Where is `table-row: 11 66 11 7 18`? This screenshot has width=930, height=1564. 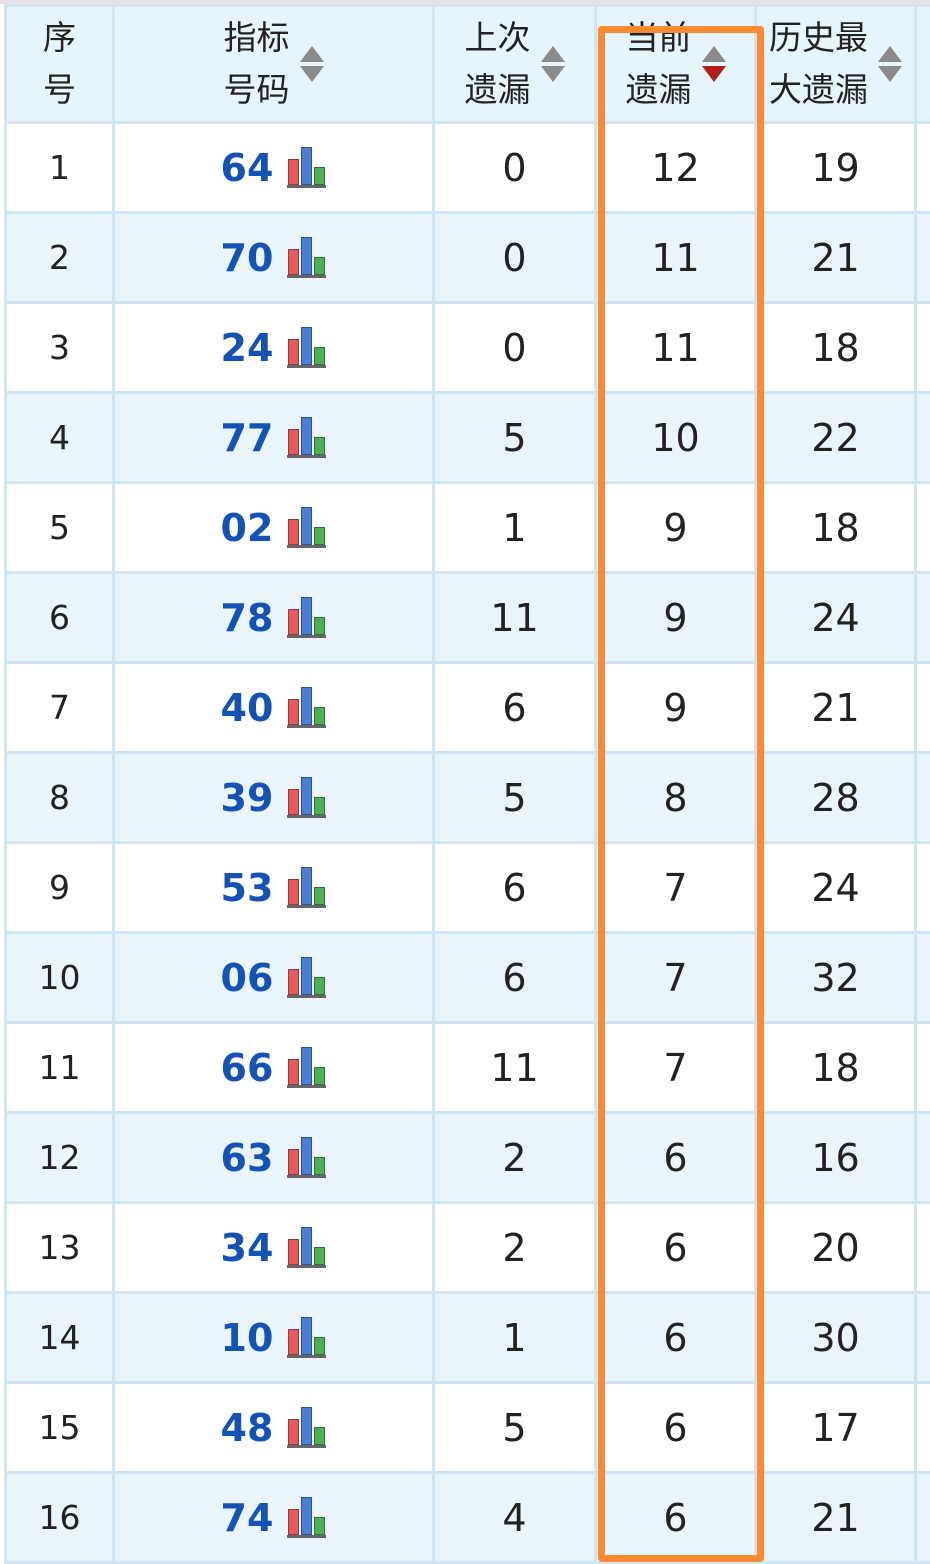
table-row: 11 66 11 7 18 is located at coordinates (467, 1067).